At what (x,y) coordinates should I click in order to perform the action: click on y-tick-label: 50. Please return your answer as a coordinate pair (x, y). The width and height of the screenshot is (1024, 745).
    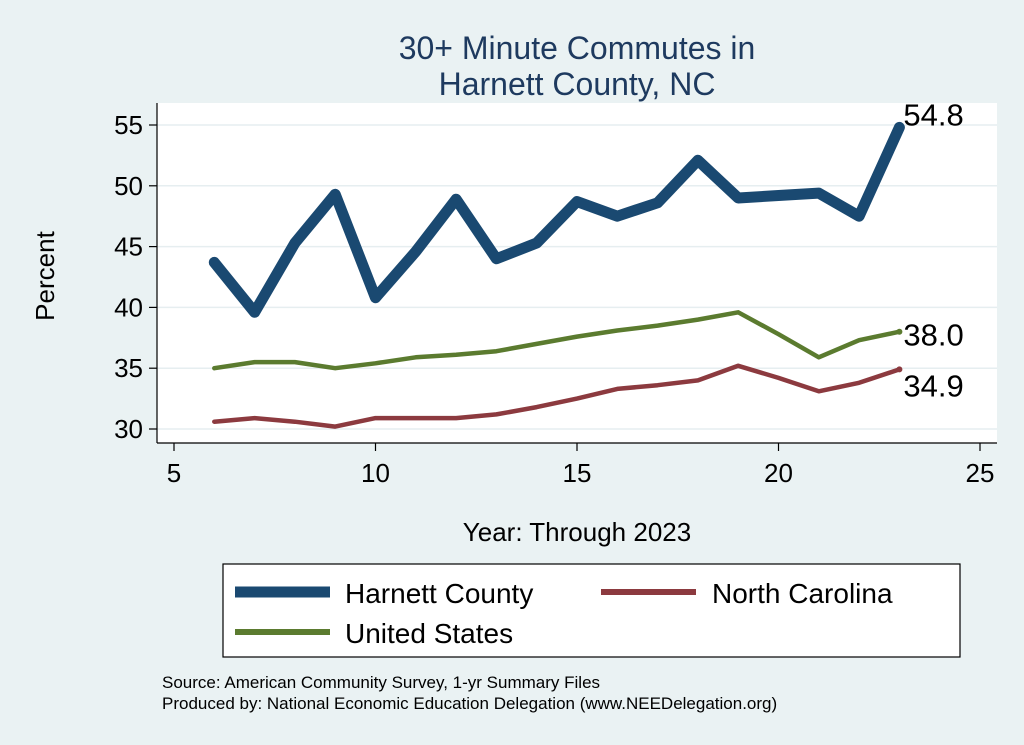
    Looking at the image, I should click on (128, 186).